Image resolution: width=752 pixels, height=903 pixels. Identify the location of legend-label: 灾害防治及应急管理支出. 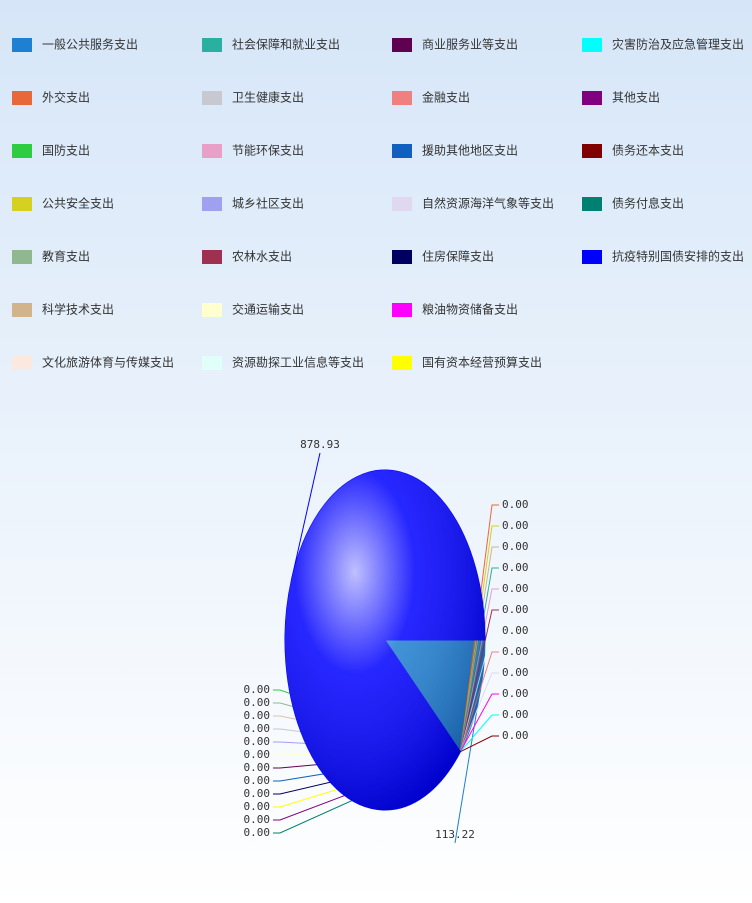
(678, 44).